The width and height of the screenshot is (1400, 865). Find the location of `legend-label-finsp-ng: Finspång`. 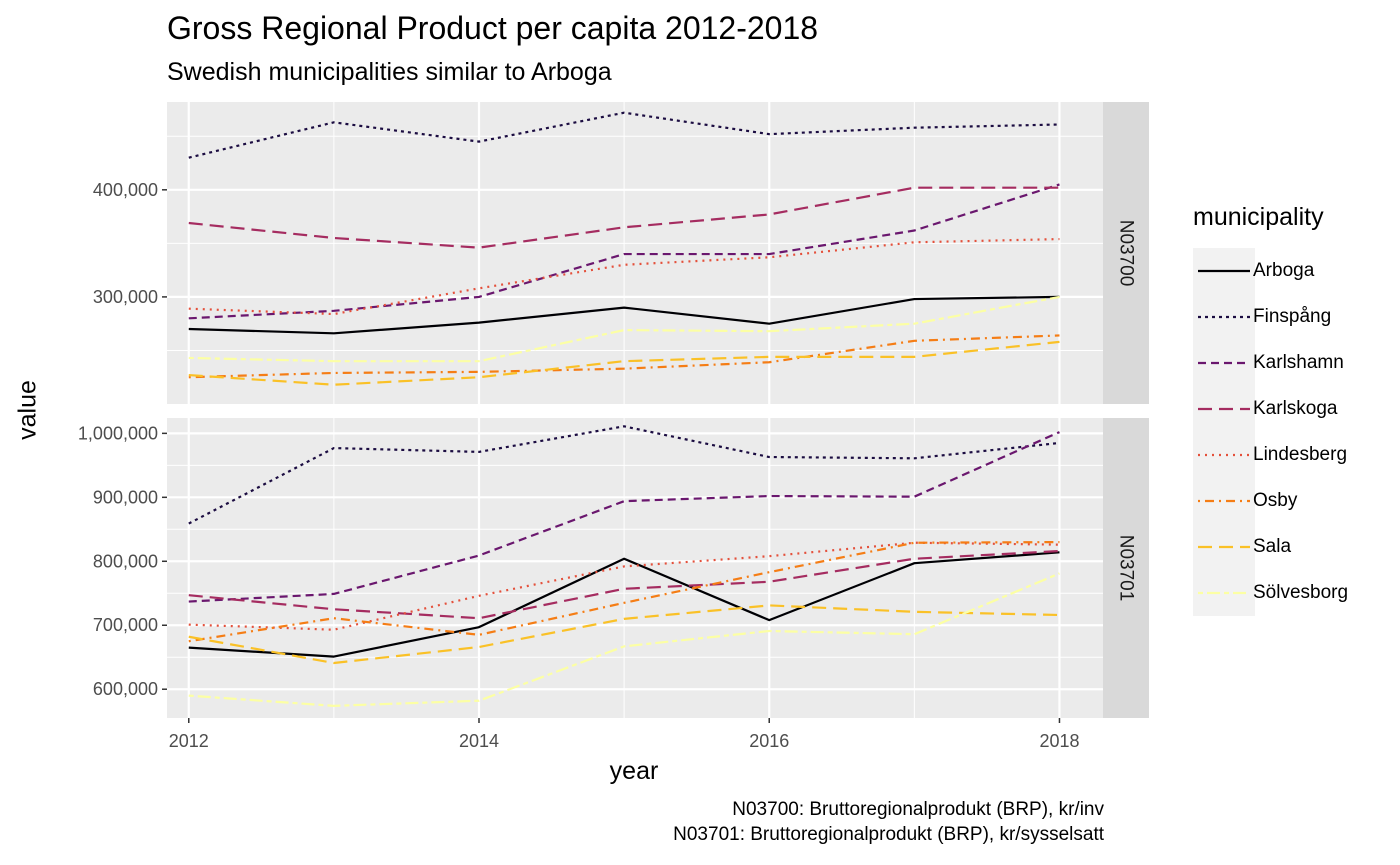

legend-label-finsp-ng: Finspång is located at coordinates (1292, 316).